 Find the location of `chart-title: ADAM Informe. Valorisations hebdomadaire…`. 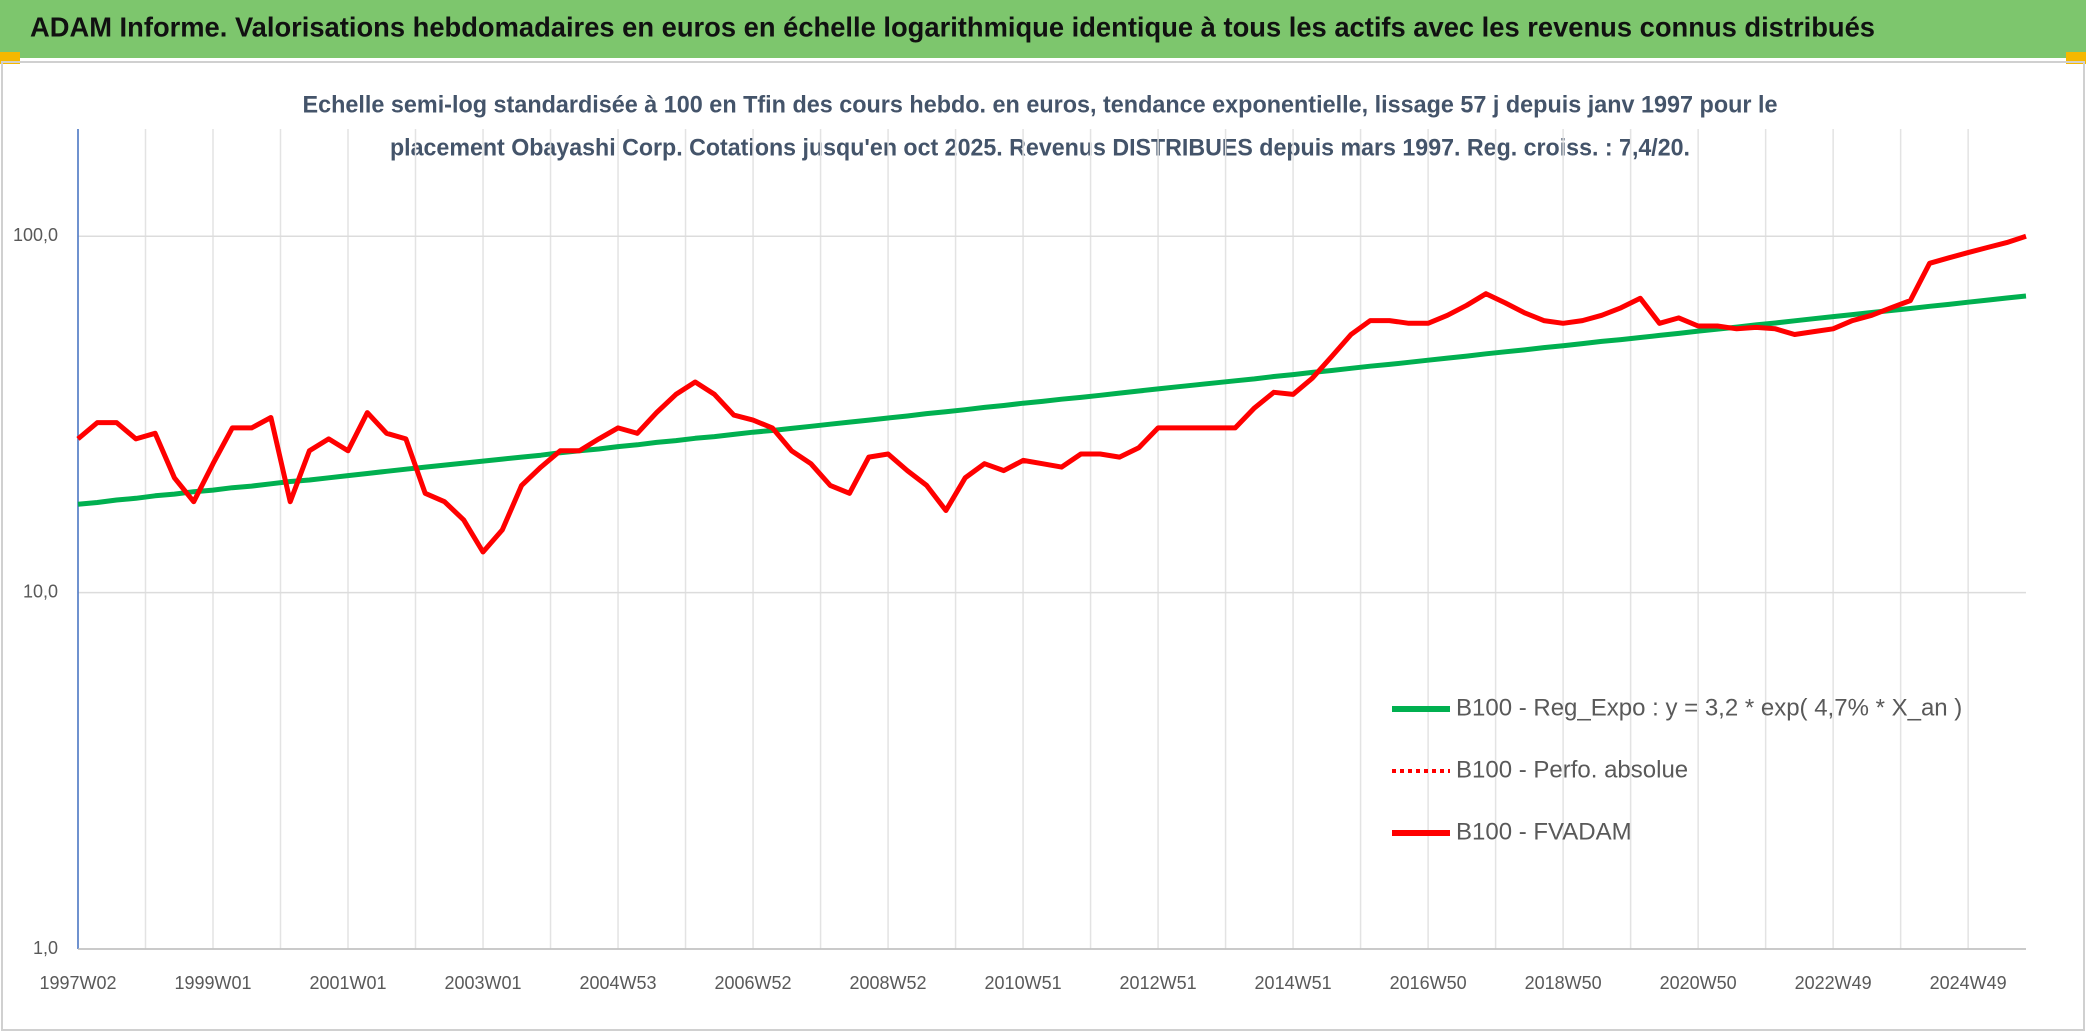

chart-title: ADAM Informe. Valorisations hebdomadaire… is located at coordinates (952, 26).